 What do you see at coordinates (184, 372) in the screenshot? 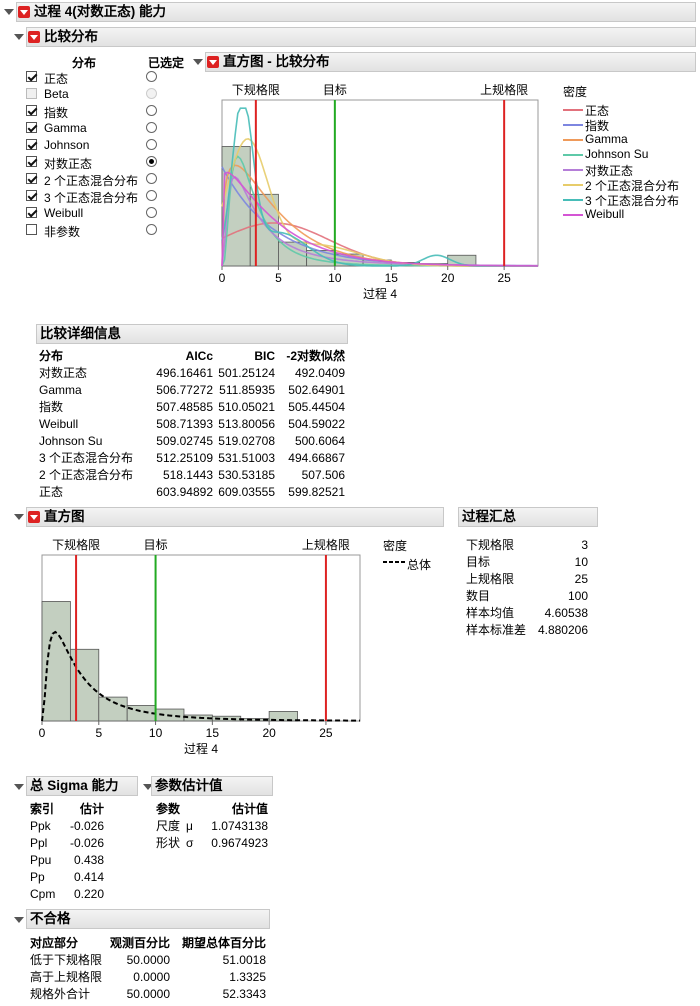
I see `table-cell: 496.16461` at bounding box center [184, 372].